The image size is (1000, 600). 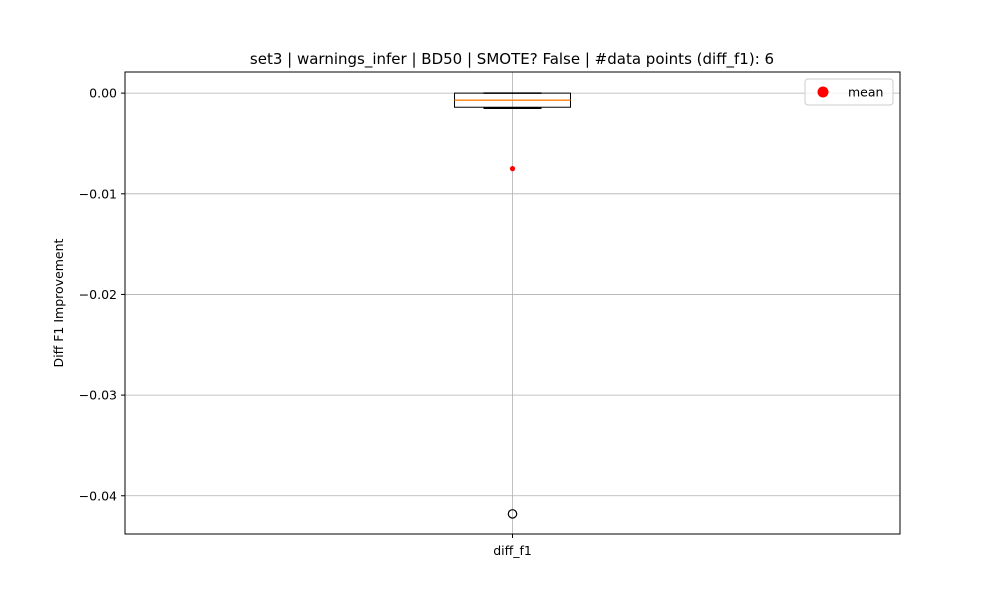 I want to click on boxes, so click(x=512, y=305).